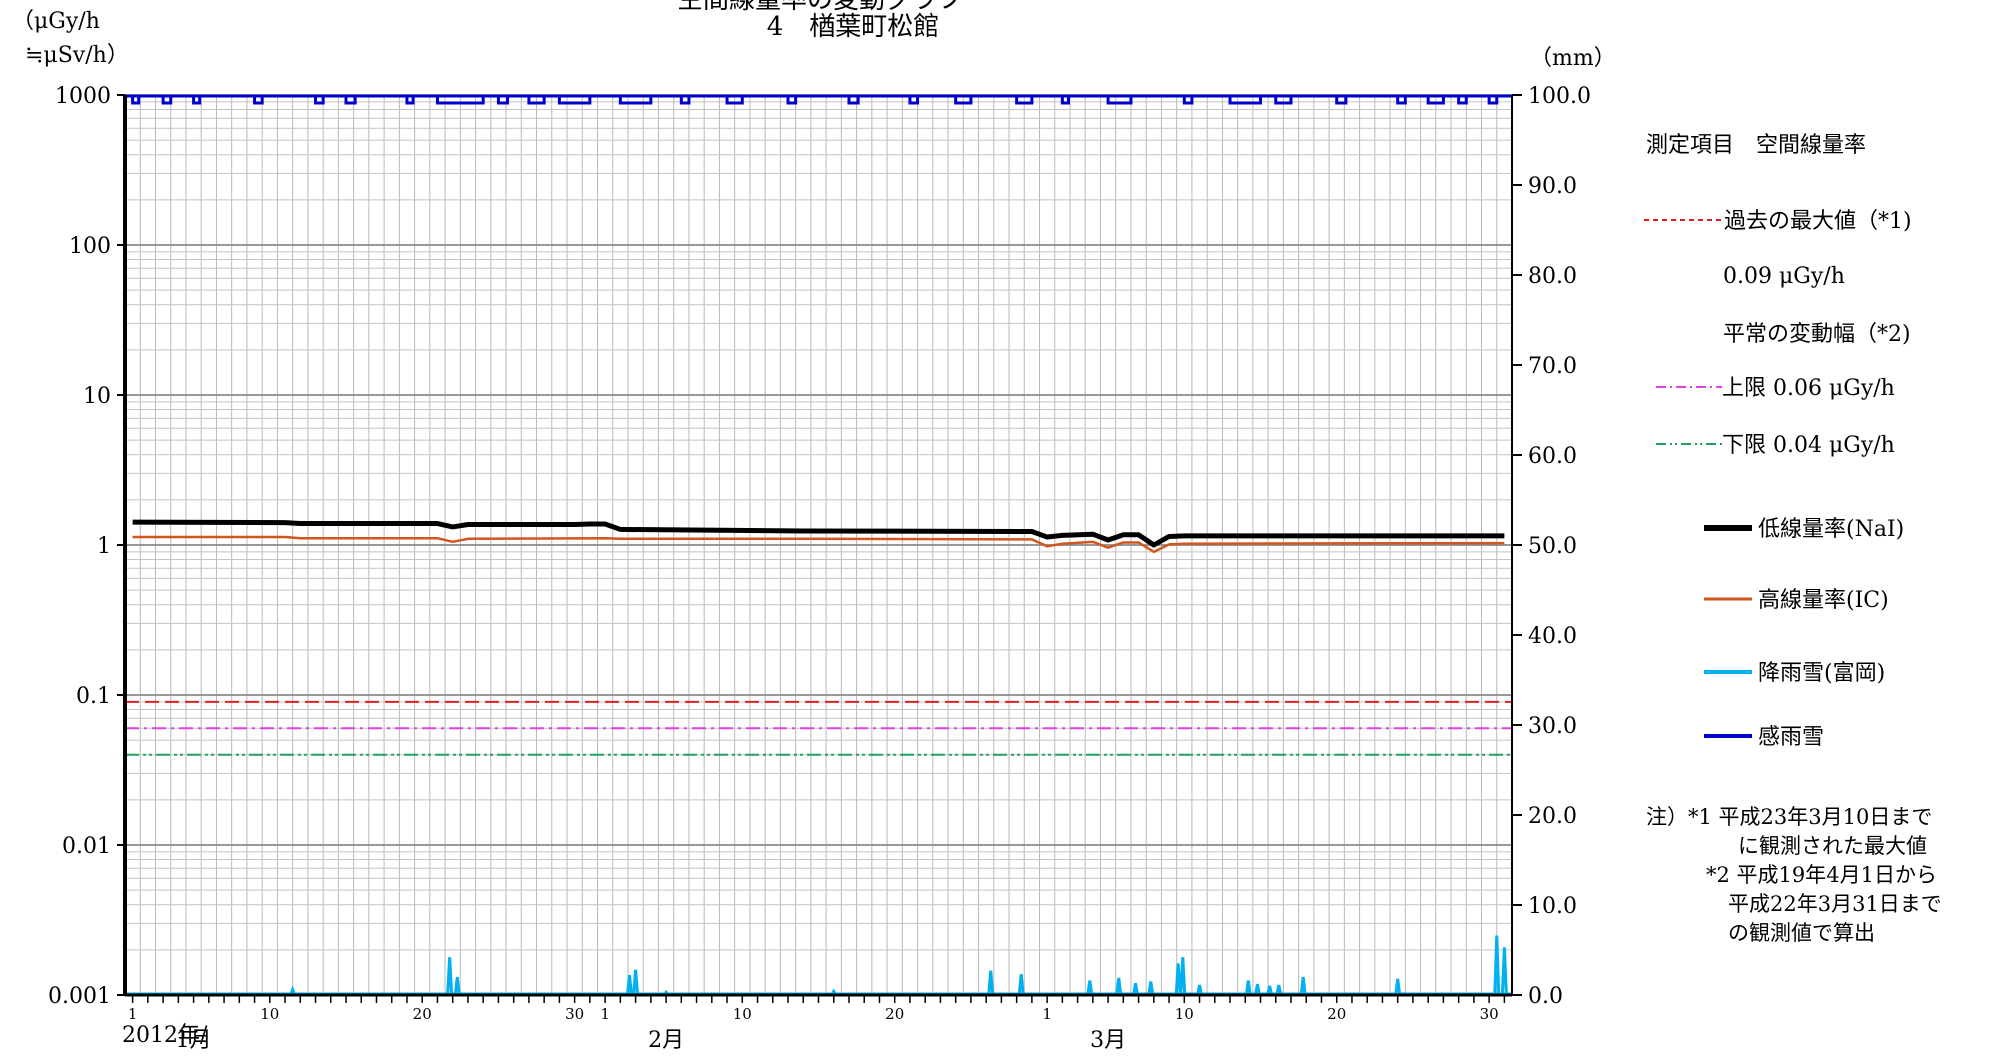  What do you see at coordinates (1808, 445) in the screenshot?
I see `legend-lower-label: 下限 0.04 μGy/h` at bounding box center [1808, 445].